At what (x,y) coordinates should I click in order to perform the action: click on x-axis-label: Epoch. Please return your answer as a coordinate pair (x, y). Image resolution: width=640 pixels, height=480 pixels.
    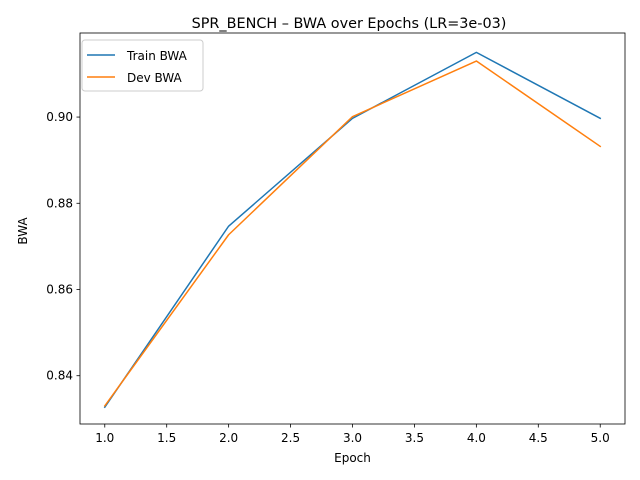
    Looking at the image, I should click on (352, 458).